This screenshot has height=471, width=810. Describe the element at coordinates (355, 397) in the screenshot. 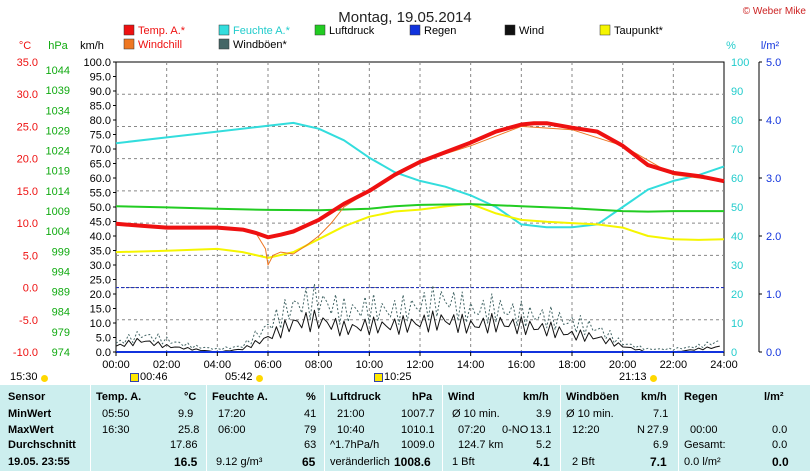

I see `header-pressure: Luftdruck` at that location.